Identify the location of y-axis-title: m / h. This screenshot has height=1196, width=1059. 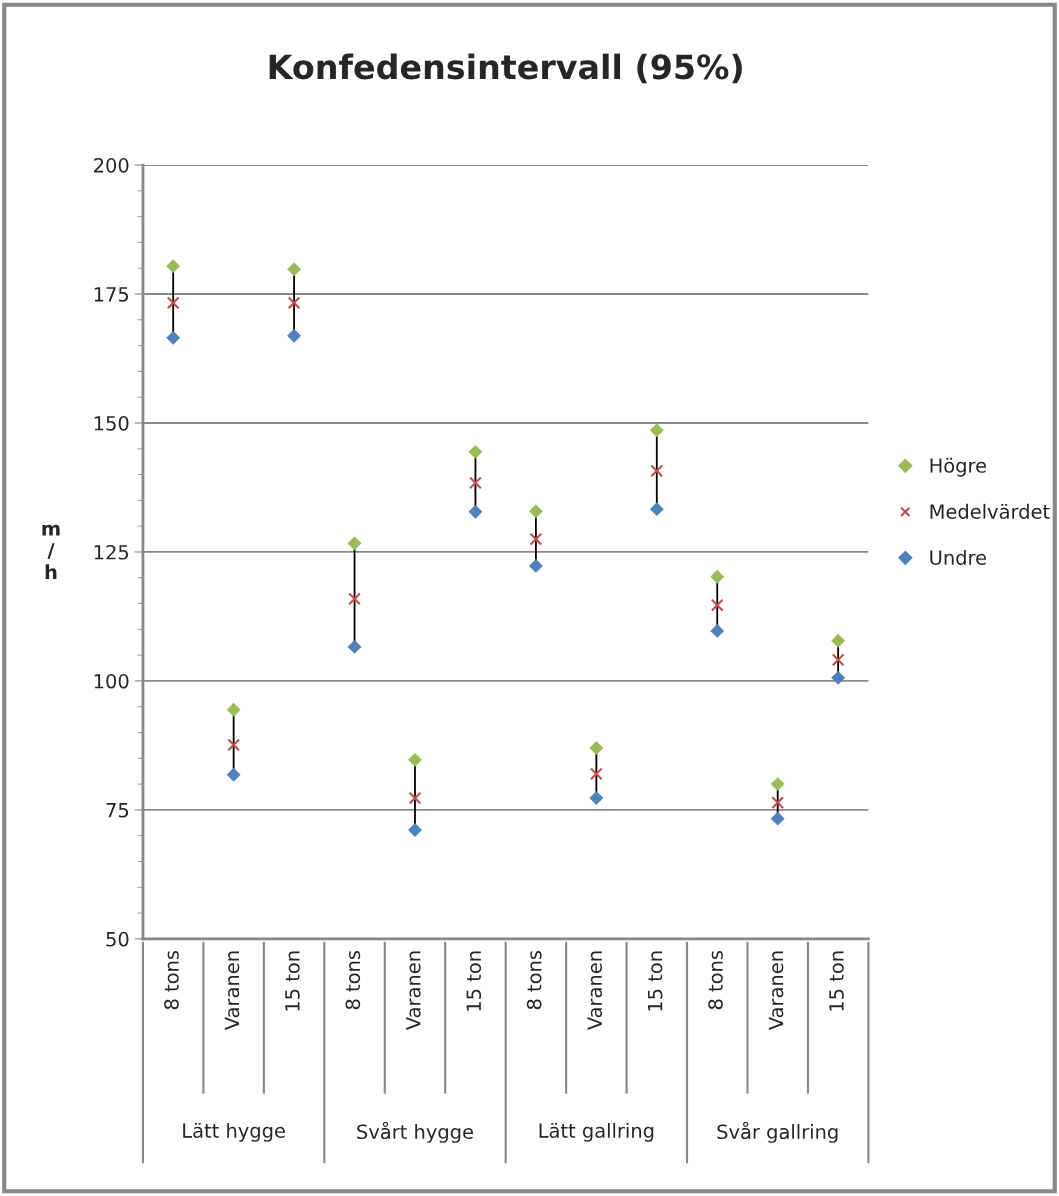
(51, 552).